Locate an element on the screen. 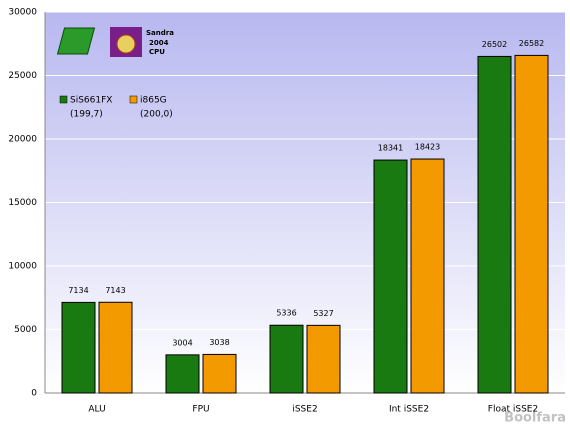  legend-label: i865G is located at coordinates (153, 101).